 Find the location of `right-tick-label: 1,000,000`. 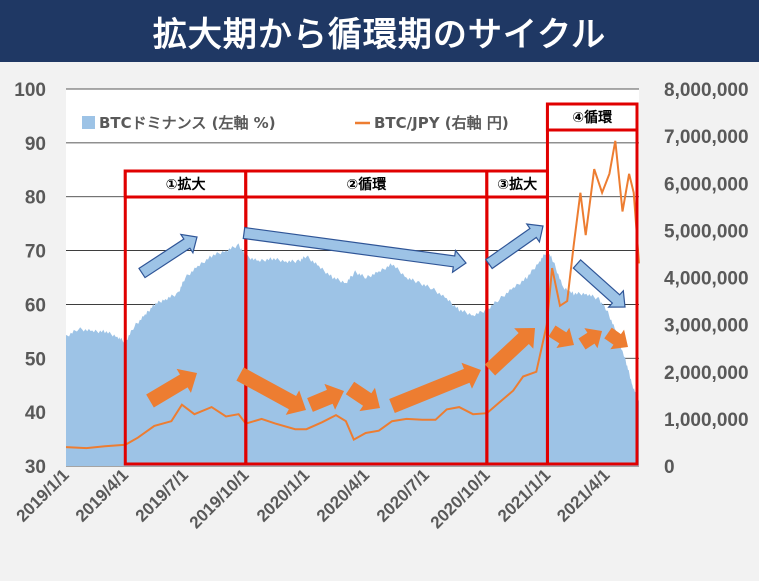

right-tick-label: 1,000,000 is located at coordinates (706, 420).